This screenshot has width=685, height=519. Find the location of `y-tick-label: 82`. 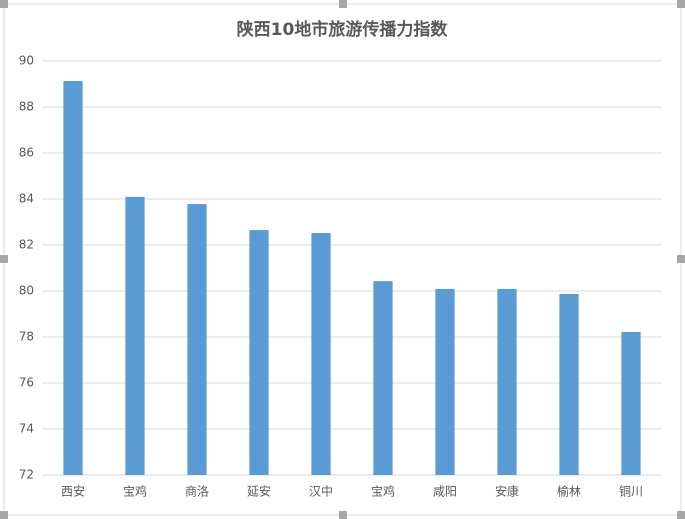

y-tick-label: 82 is located at coordinates (26, 245).